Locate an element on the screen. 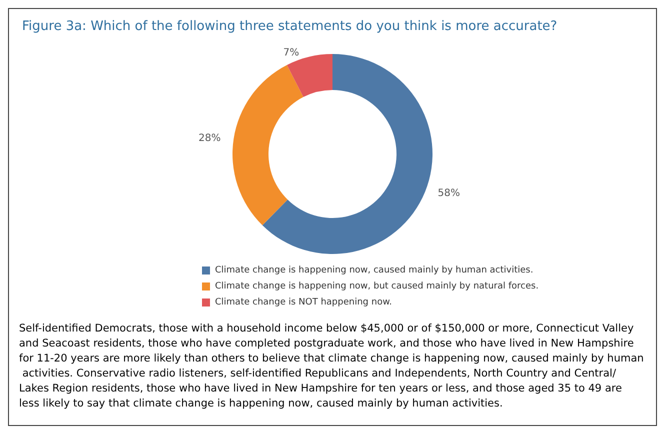 The image size is (665, 434). legend-label: Climate change is NOT happening now. is located at coordinates (303, 303).